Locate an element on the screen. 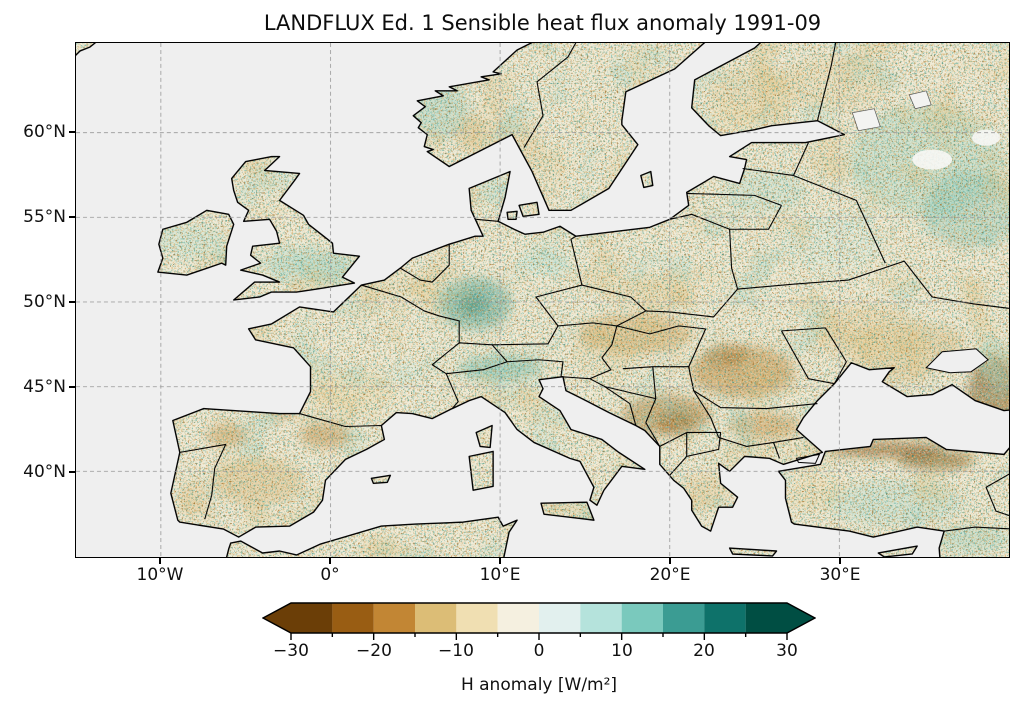  colorbar-tick-label: −20 is located at coordinates (374, 651).